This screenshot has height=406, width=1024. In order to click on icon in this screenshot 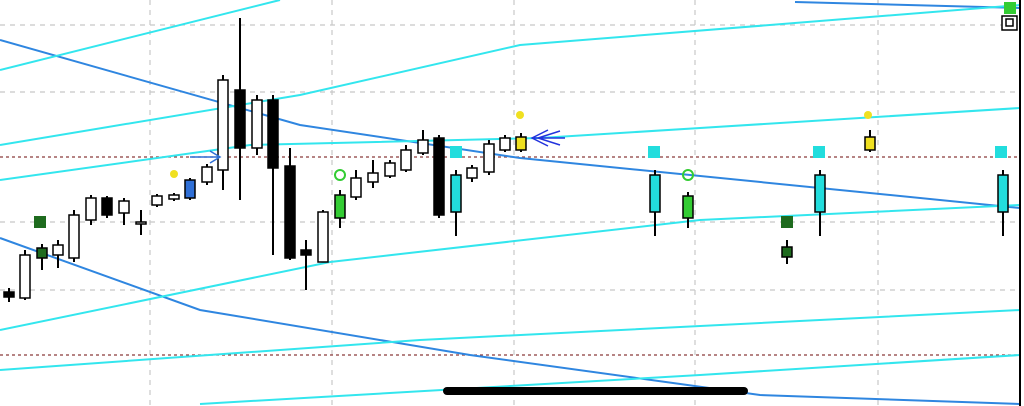, I will do `click(1009, 23)`.